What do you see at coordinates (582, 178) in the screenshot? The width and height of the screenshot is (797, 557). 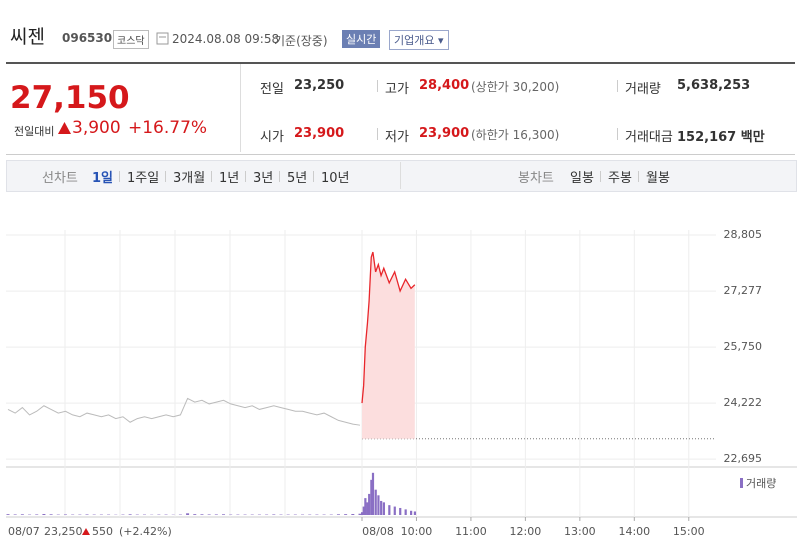 I see `candle-tab: 일봉` at bounding box center [582, 178].